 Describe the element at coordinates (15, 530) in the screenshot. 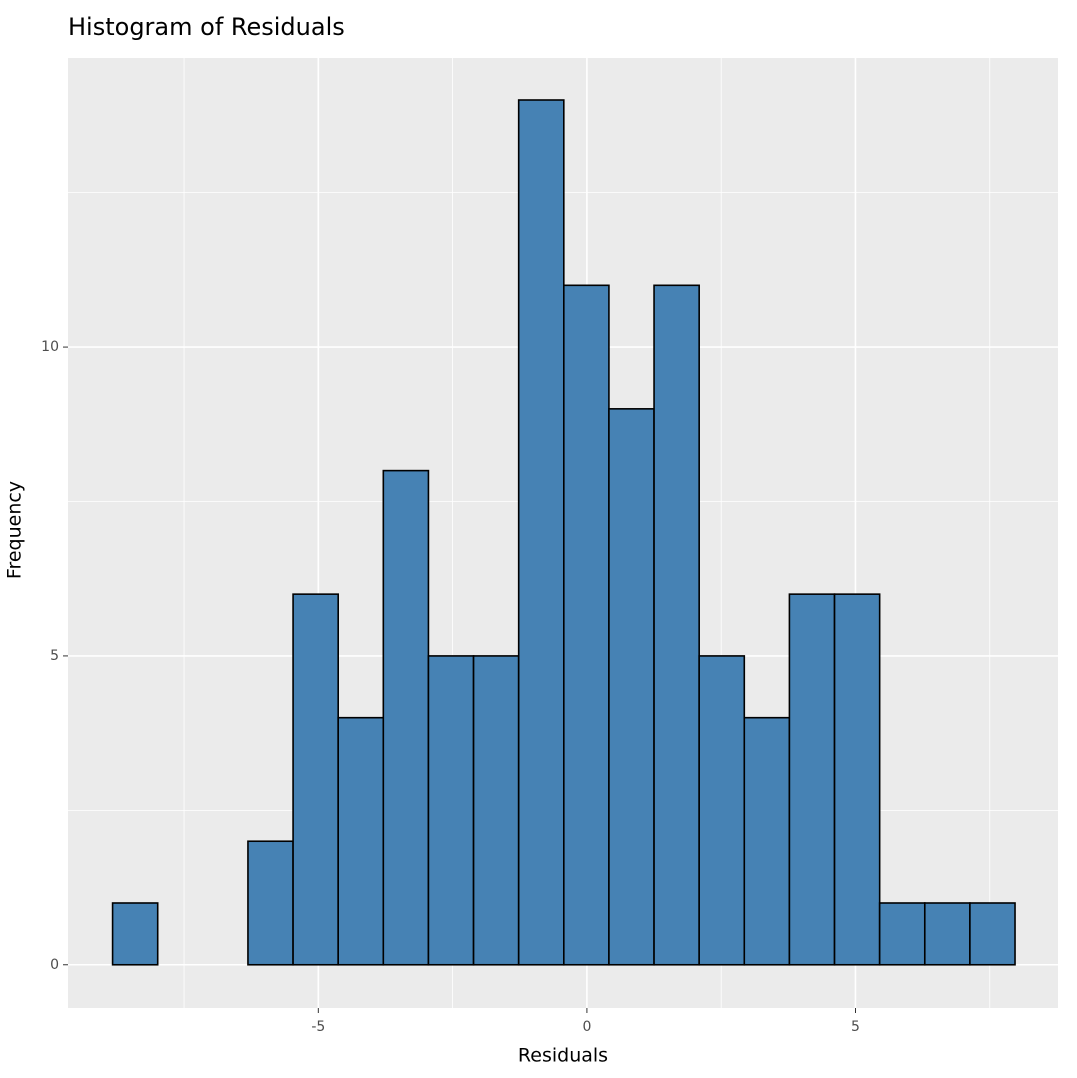

I see `y-axis-title: Frequency` at that location.